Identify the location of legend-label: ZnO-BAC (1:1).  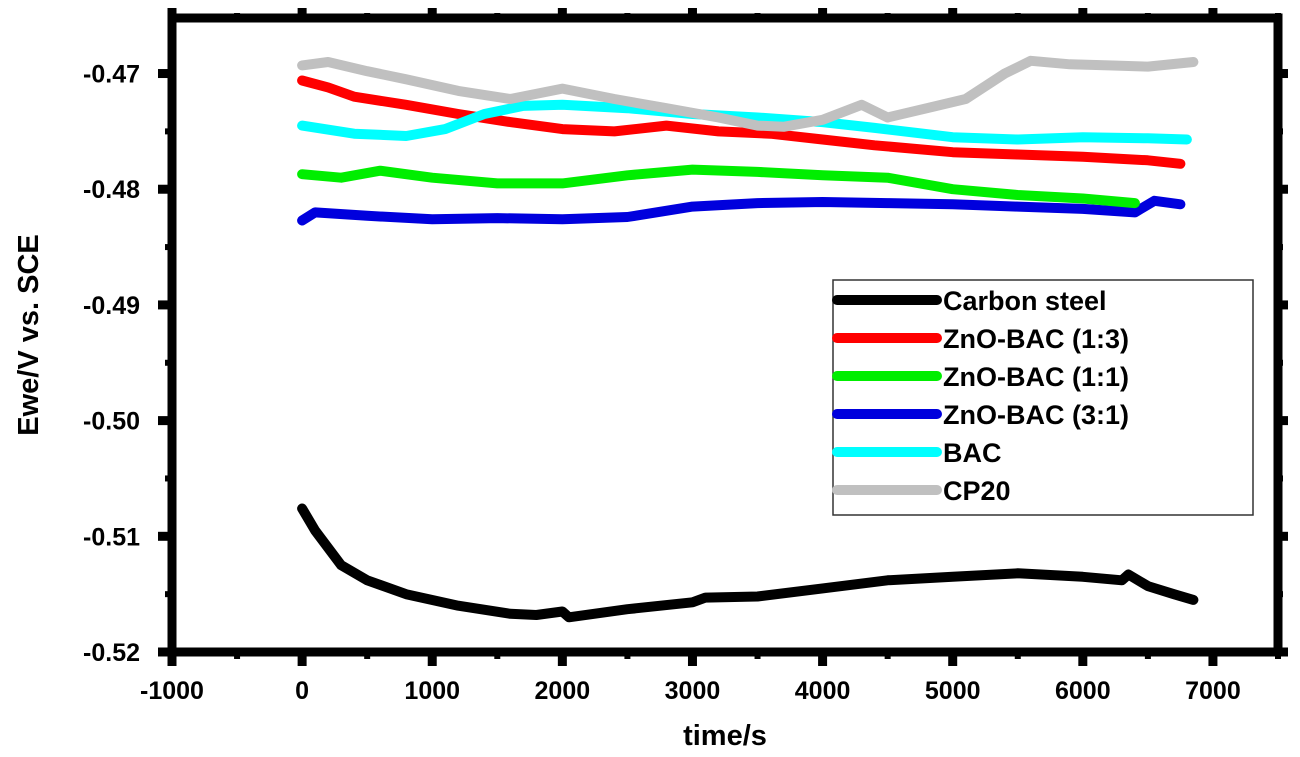
(1036, 377).